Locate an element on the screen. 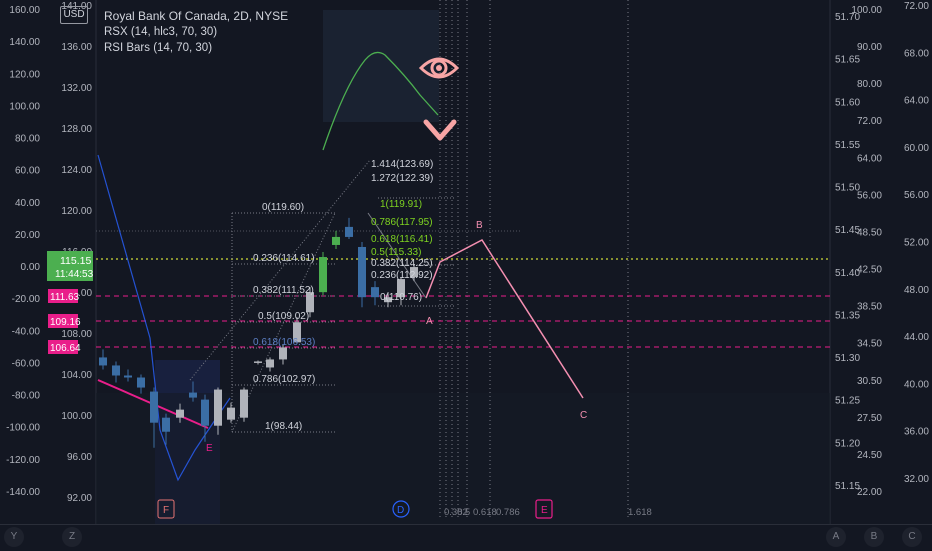  left-axis-1-tick: 140.00 is located at coordinates (24, 42).